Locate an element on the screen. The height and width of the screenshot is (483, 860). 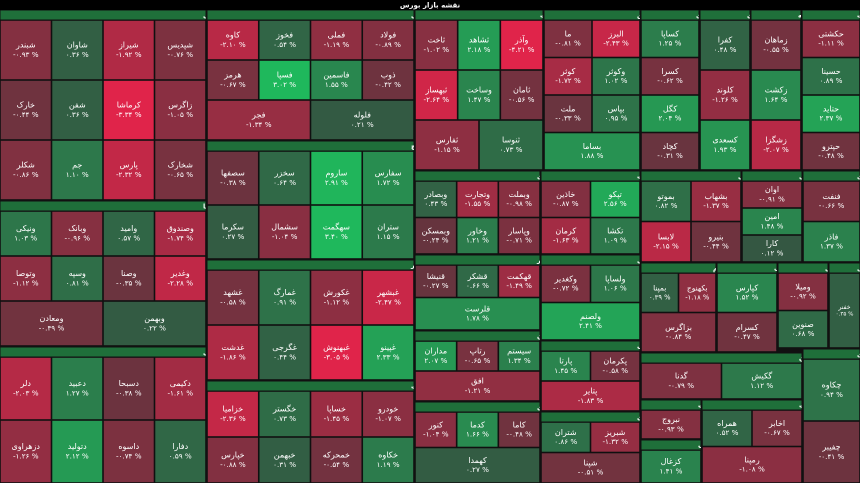
stock-name: وبانک is located at coordinates (77, 228).